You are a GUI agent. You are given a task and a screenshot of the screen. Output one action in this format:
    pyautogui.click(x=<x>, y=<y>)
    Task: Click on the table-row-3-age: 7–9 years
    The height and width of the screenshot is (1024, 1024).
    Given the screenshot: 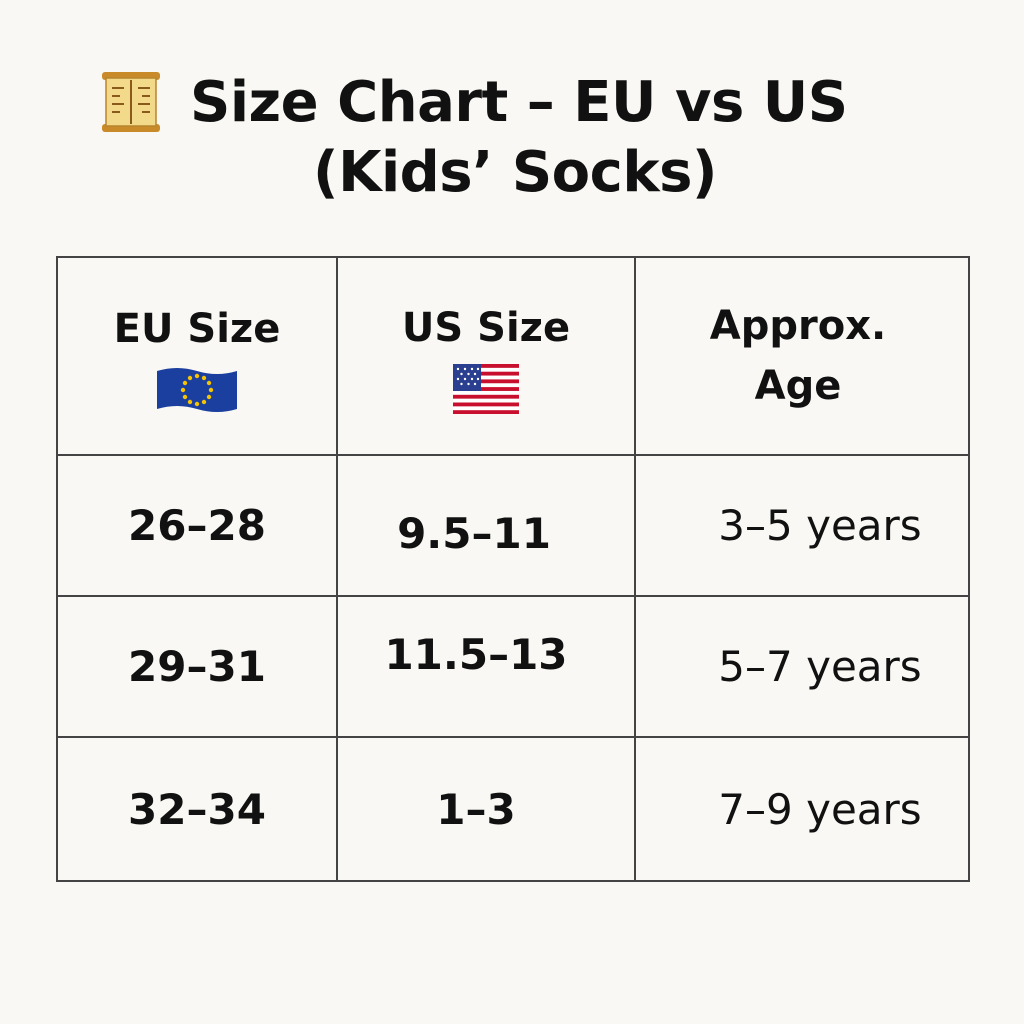 What is the action you would take?
    pyautogui.click(x=802, y=809)
    